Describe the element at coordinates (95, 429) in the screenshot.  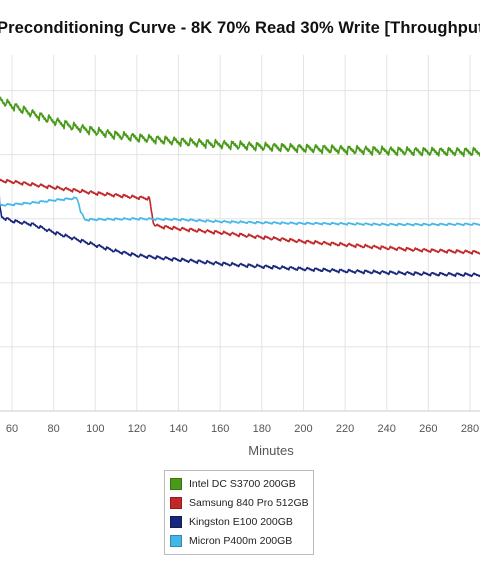
I see `x-tick-label: 100` at that location.